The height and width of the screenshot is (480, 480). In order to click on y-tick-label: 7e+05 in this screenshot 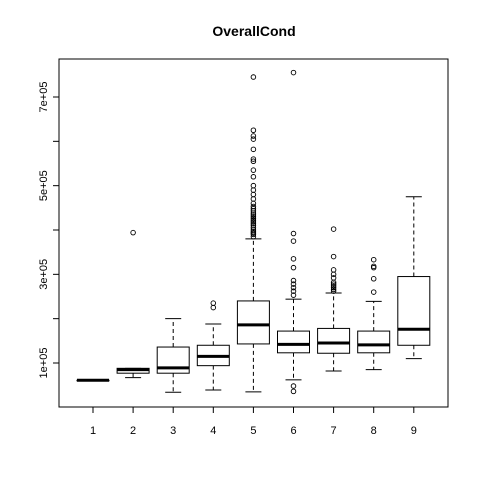, I will do `click(44, 97)`.